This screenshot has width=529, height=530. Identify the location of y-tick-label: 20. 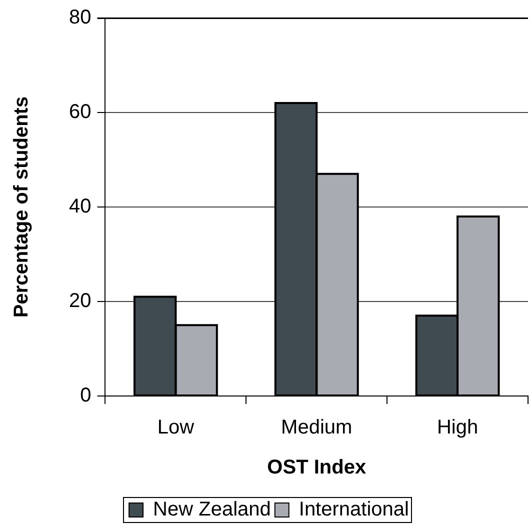
(80, 301).